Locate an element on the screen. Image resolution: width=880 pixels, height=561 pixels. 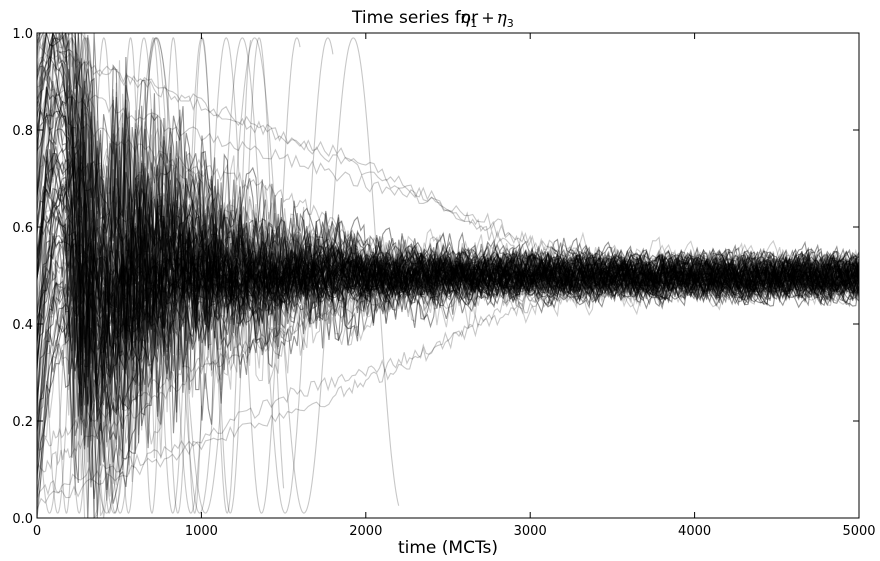
x-tick-label: 4000 is located at coordinates (694, 531).